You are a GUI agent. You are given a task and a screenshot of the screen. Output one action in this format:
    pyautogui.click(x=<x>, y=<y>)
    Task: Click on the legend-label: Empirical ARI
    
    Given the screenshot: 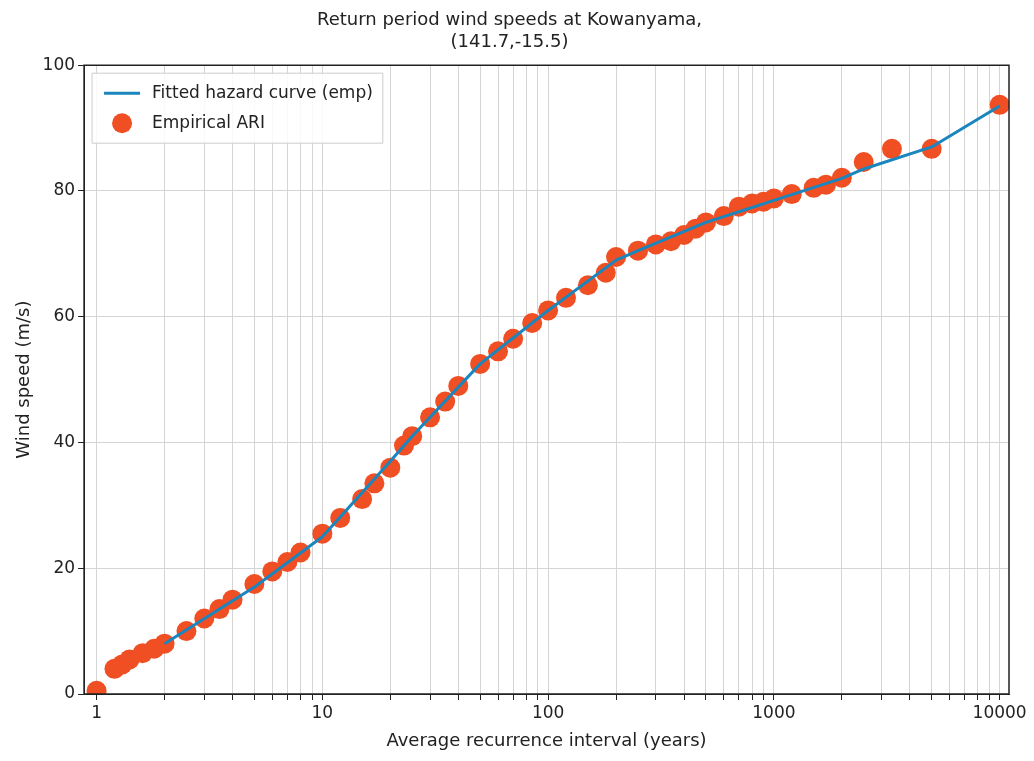 What is the action you would take?
    pyautogui.click(x=208, y=121)
    